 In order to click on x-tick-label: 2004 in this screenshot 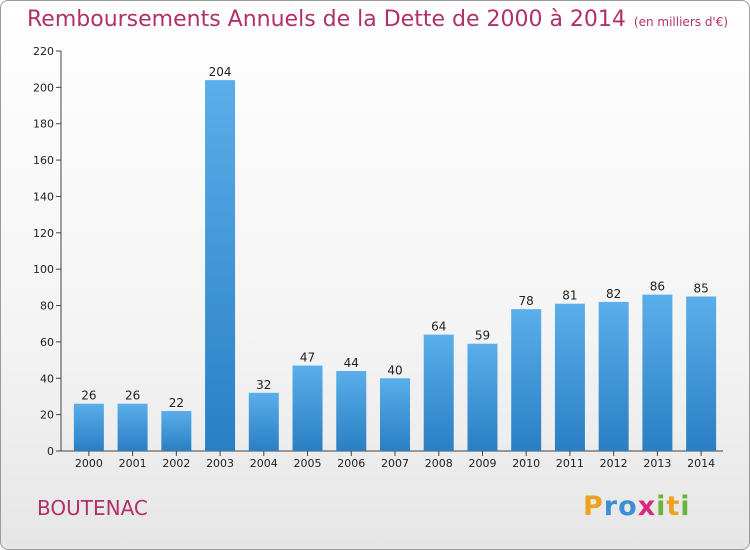, I will do `click(264, 463)`.